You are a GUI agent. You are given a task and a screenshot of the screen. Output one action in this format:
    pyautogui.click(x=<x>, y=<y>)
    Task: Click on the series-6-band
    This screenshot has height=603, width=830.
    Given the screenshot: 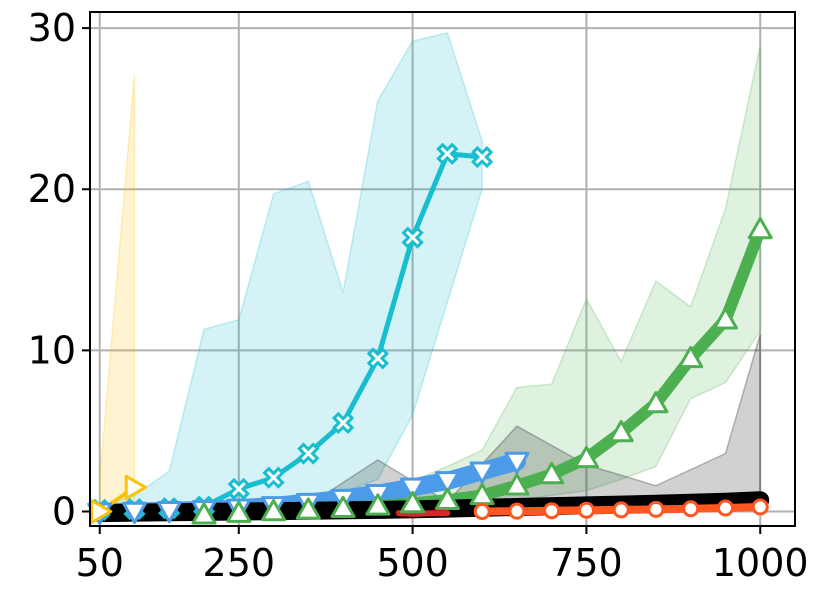 What is the action you would take?
    pyautogui.click(x=117, y=293)
    